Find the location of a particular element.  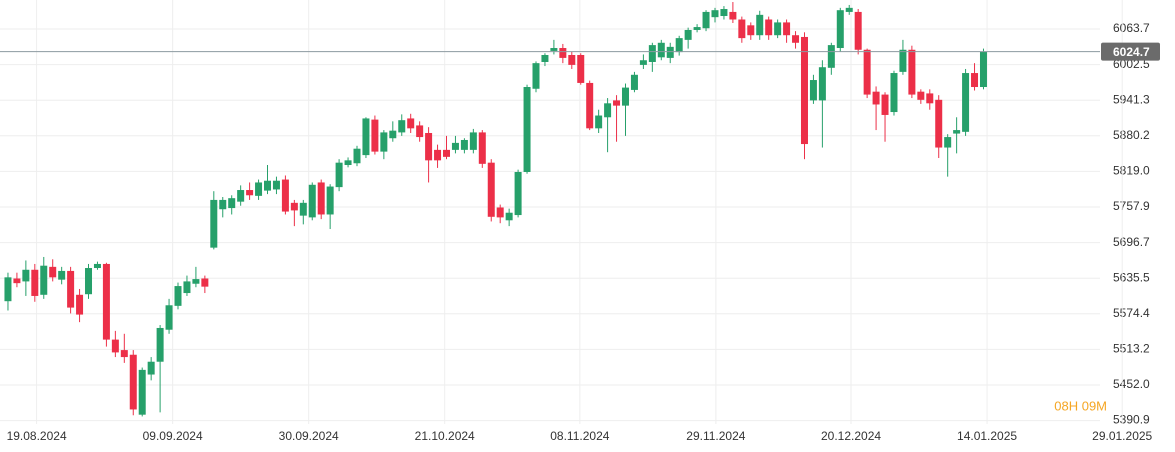

x-tick-label: 14.01.2025 is located at coordinates (987, 436).